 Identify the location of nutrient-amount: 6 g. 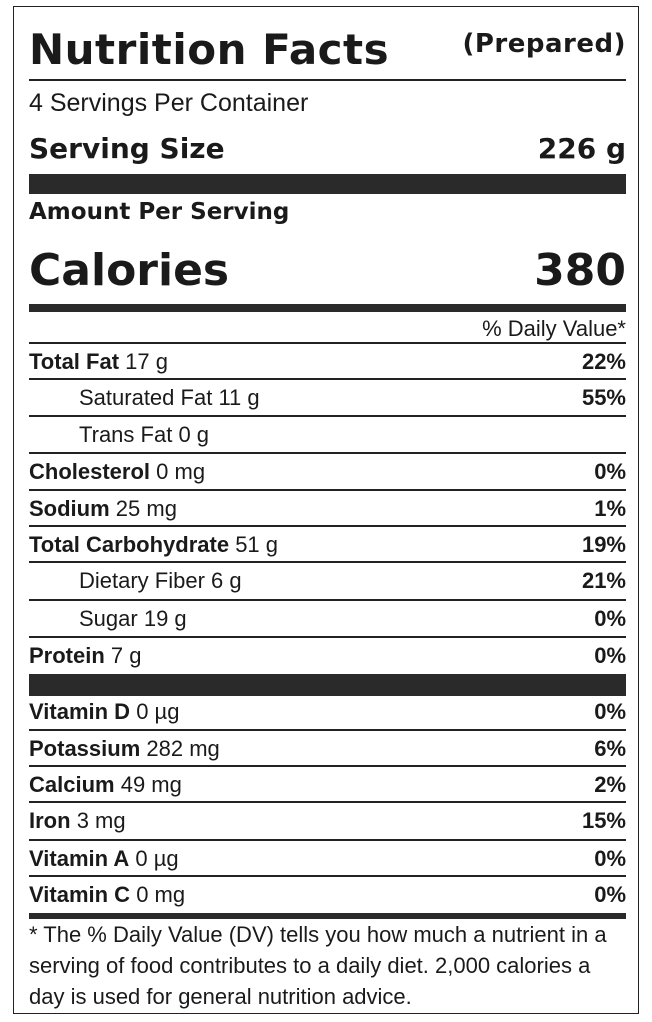
(226, 580).